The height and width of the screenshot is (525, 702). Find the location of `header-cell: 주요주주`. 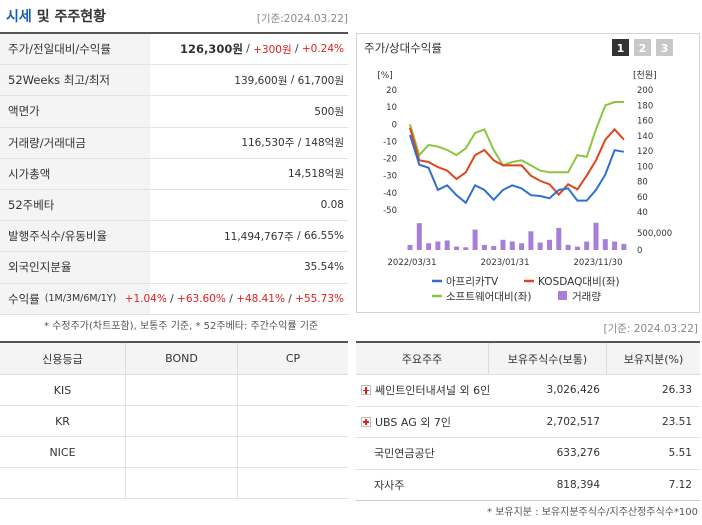

header-cell: 주요주주 is located at coordinates (422, 359).